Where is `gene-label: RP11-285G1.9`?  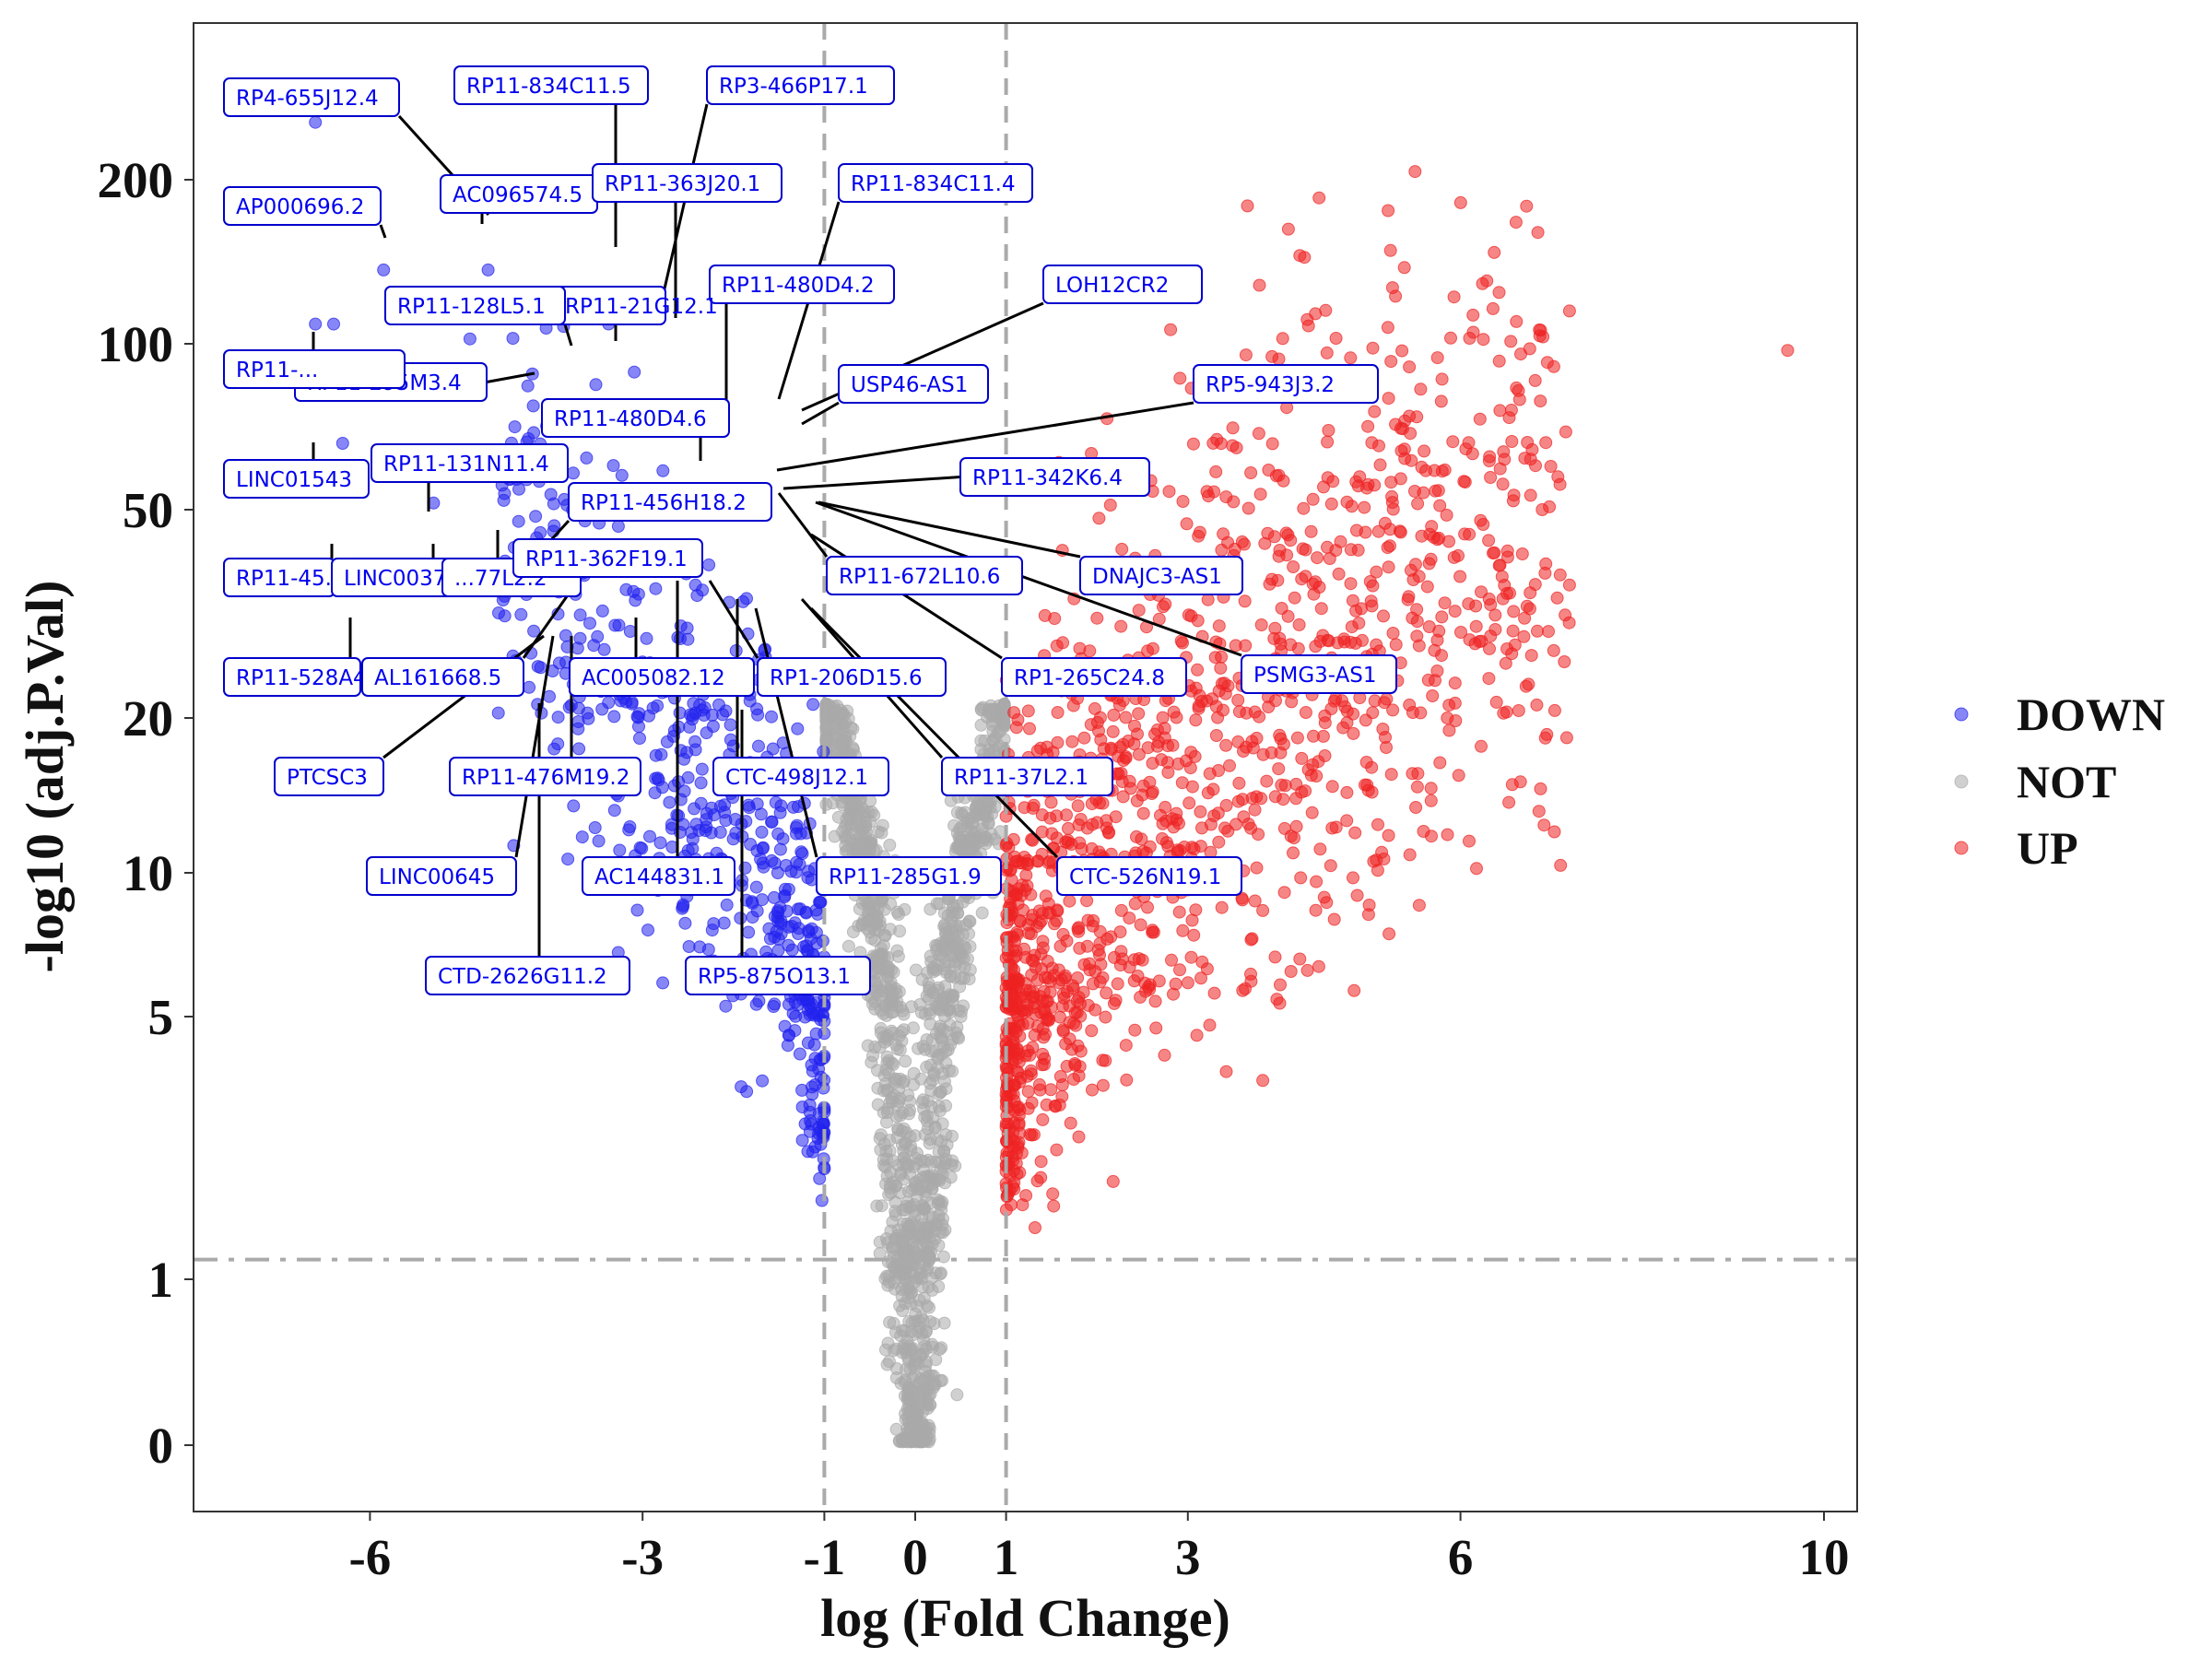 gene-label: RP11-285G1.9 is located at coordinates (909, 876).